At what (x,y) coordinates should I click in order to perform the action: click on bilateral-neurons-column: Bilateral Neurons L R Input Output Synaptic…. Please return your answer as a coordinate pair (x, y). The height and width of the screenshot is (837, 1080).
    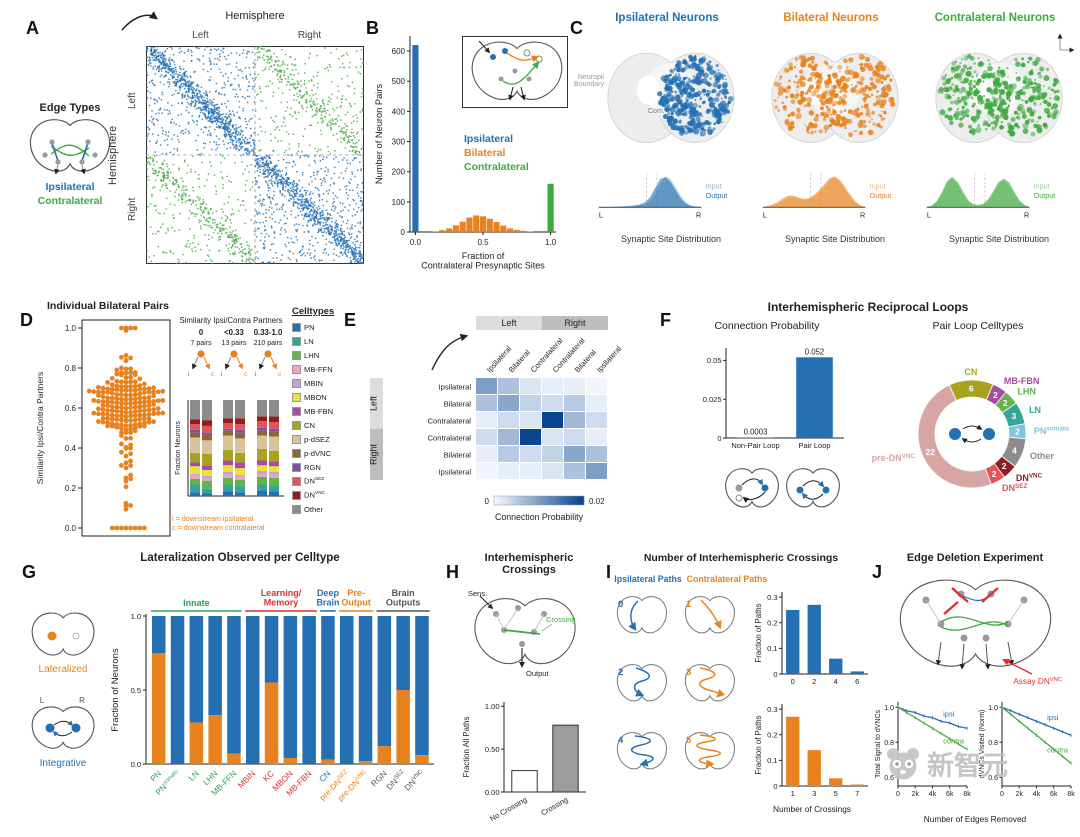
    Looking at the image, I should click on (835, 126).